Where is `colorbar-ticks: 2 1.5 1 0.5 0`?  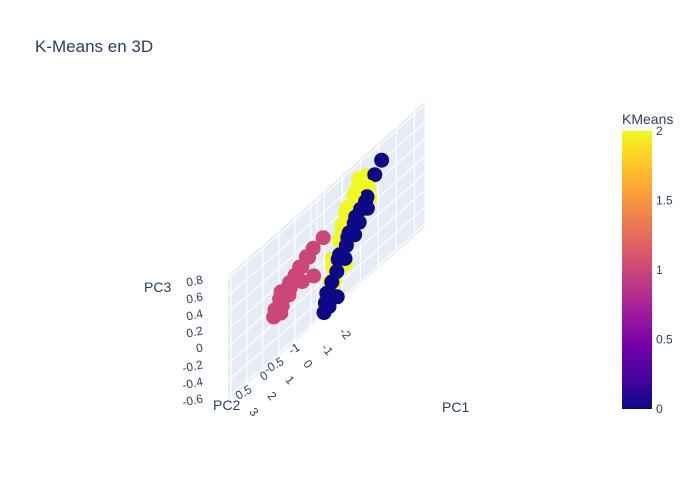 colorbar-ticks: 2 1.5 1 0.5 0 is located at coordinates (664, 270).